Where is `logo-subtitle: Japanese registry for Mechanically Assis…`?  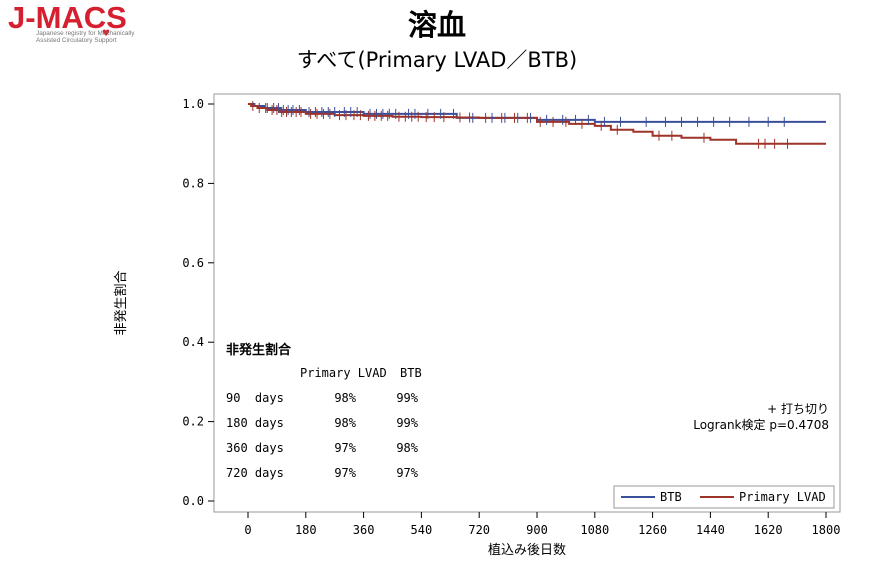
logo-subtitle: Japanese registry for Mechanically Assis… is located at coordinates (96, 37).